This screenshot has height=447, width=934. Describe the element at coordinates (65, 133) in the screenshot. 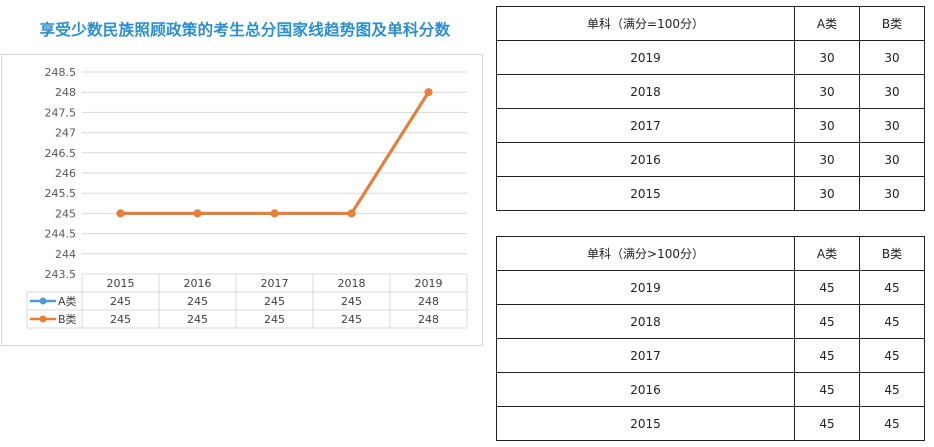

I see `y-tick-label: 247` at that location.